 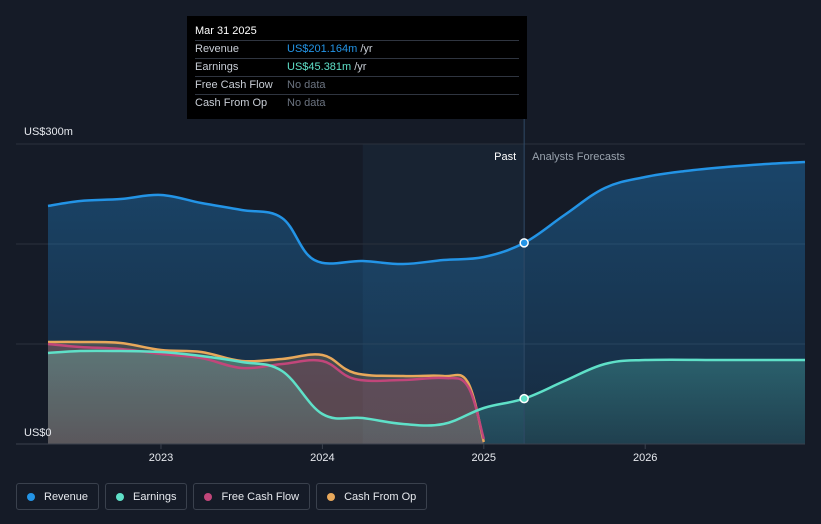 I want to click on tooltip-row-revenue: Revenue US$201.164m /yr, so click(x=357, y=49).